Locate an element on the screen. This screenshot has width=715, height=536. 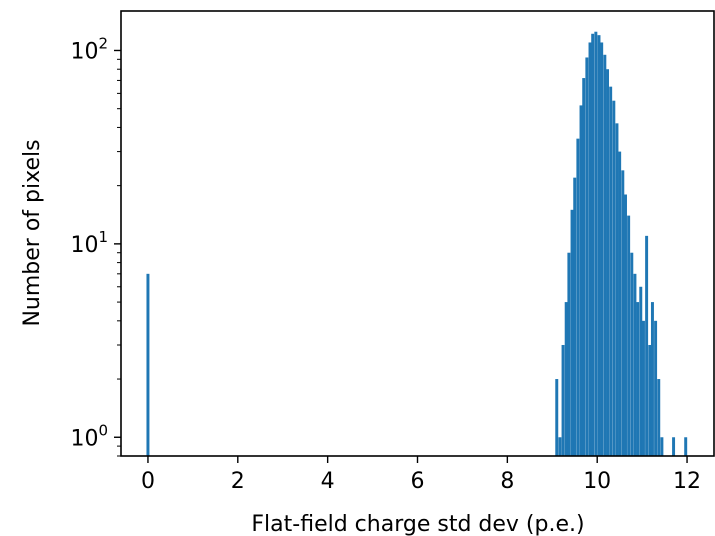
x-tick-label: 6 is located at coordinates (418, 481).